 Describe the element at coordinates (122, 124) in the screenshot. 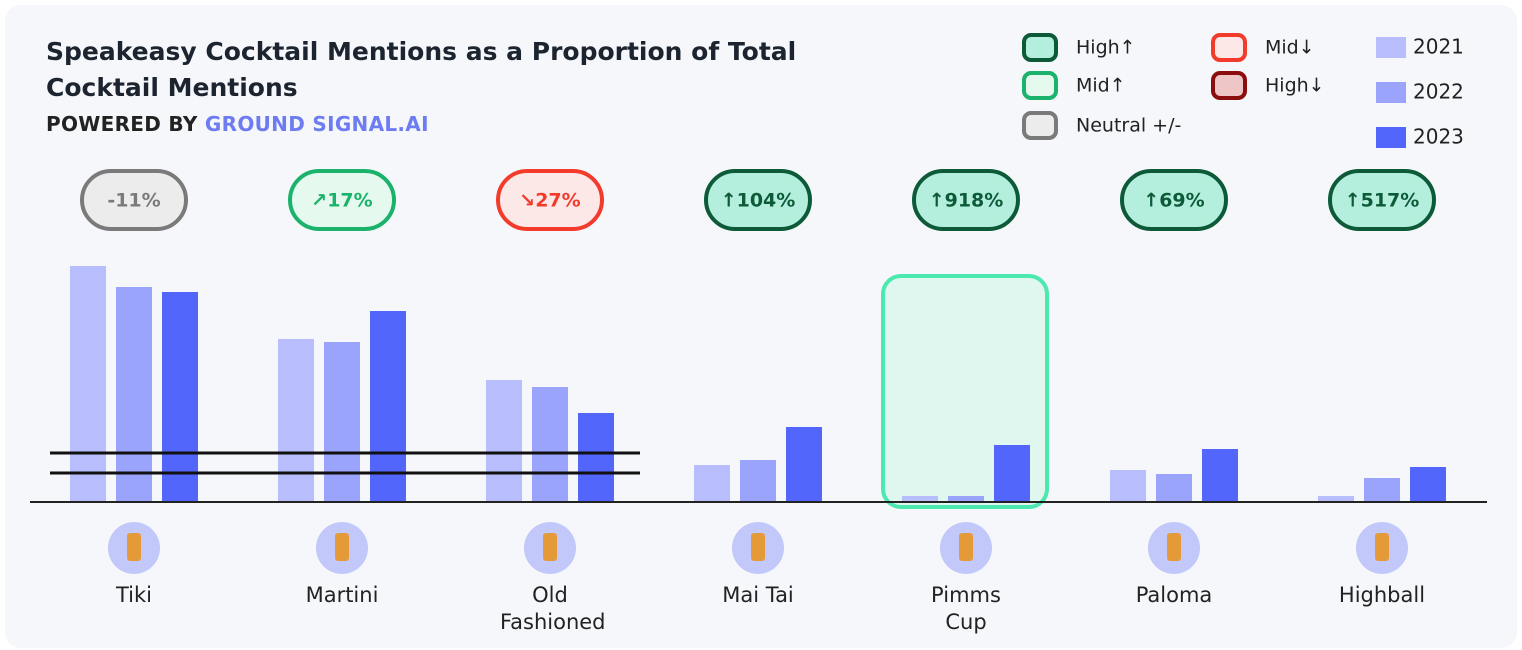

I see `subtitle: POWERED BY` at that location.